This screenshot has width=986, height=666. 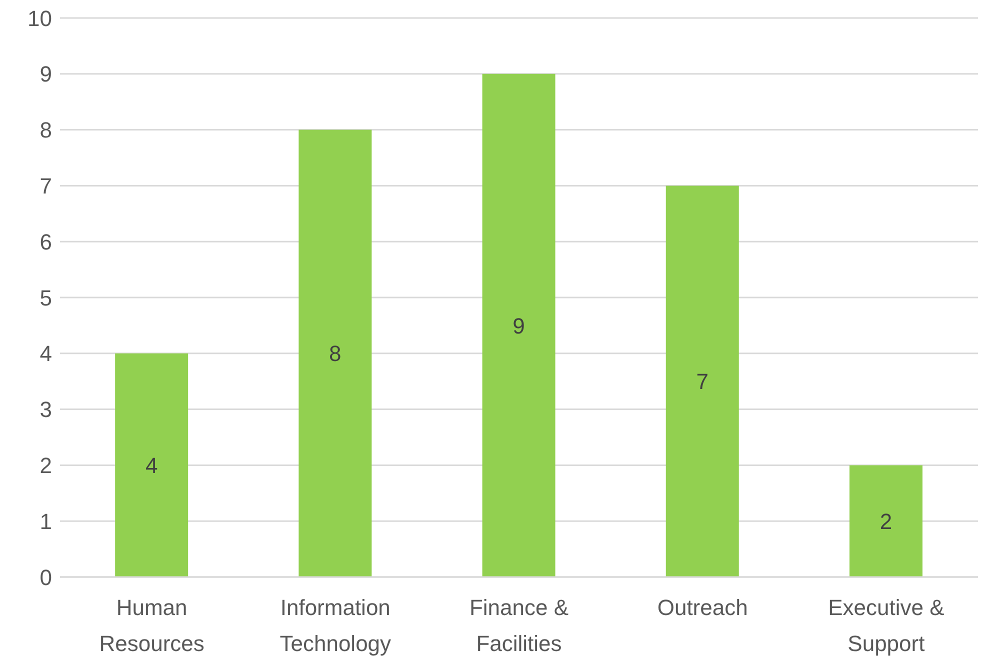 I want to click on y-tick-label: 9, so click(x=46, y=74).